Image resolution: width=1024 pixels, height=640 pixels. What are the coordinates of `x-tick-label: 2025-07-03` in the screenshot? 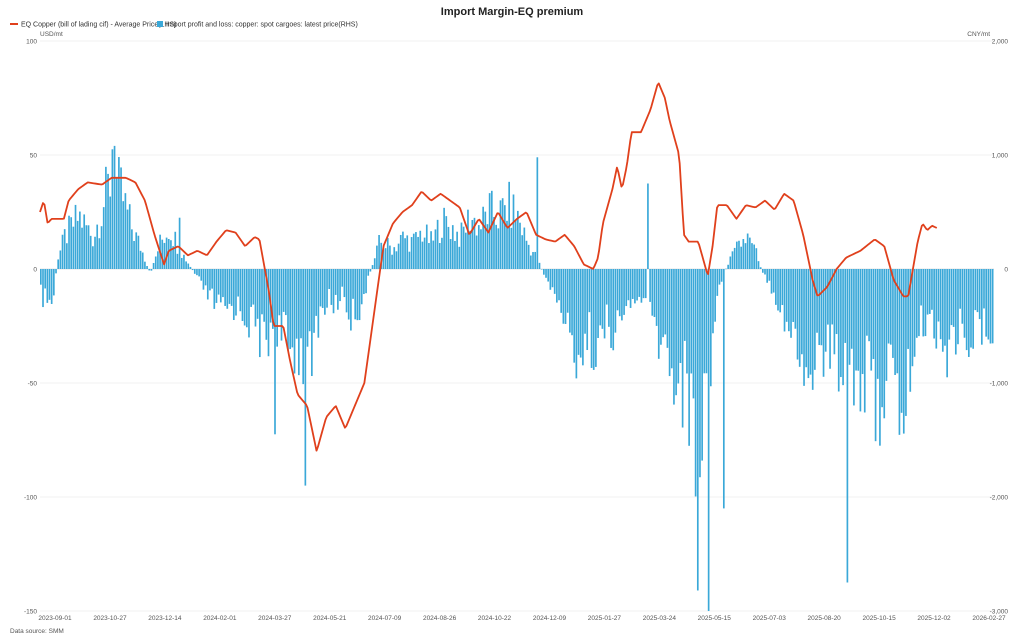 It's located at (770, 618).